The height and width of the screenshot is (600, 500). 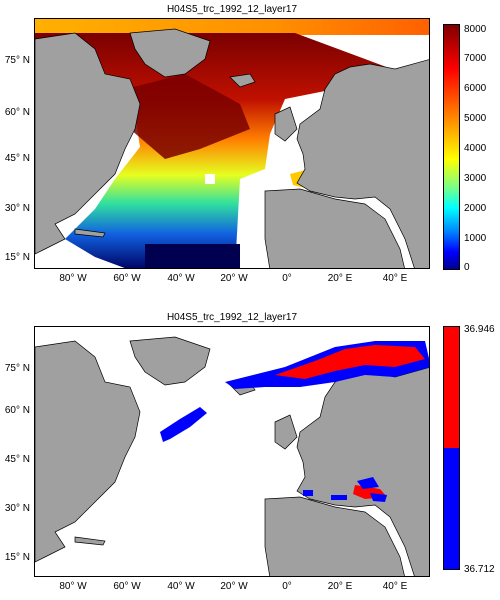 What do you see at coordinates (451, 147) in the screenshot?
I see `top-colorbar` at bounding box center [451, 147].